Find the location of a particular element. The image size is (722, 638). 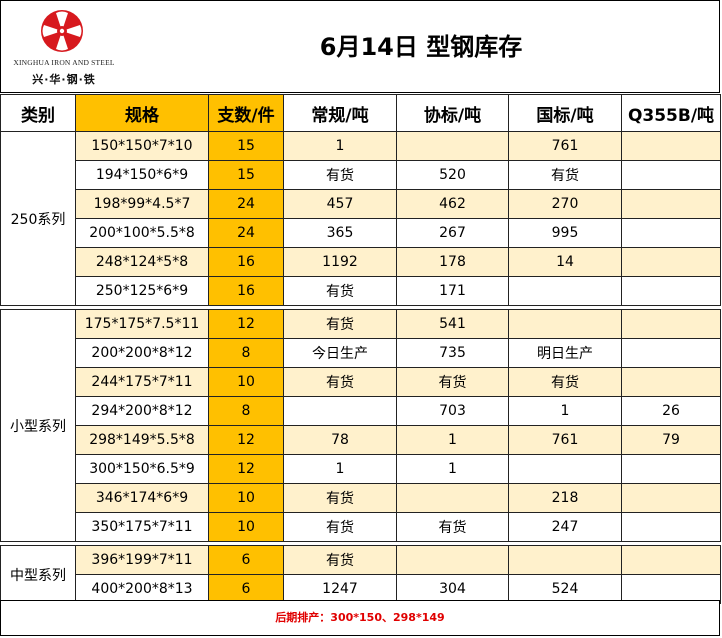

table-row: 中型系列 396*199*7*11 6 有货 is located at coordinates (360, 574).